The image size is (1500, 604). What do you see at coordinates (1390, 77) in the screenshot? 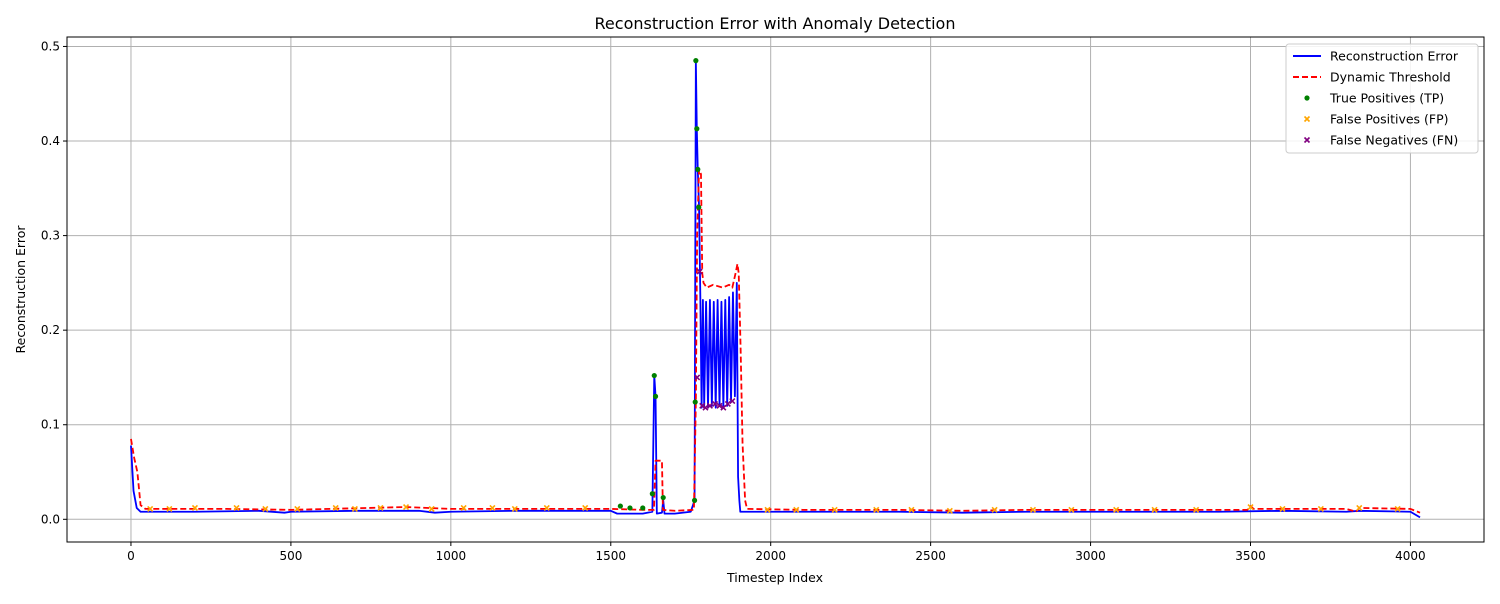
I see `legend-label-dynamic-threshold: Dynamic Threshold` at bounding box center [1390, 77].